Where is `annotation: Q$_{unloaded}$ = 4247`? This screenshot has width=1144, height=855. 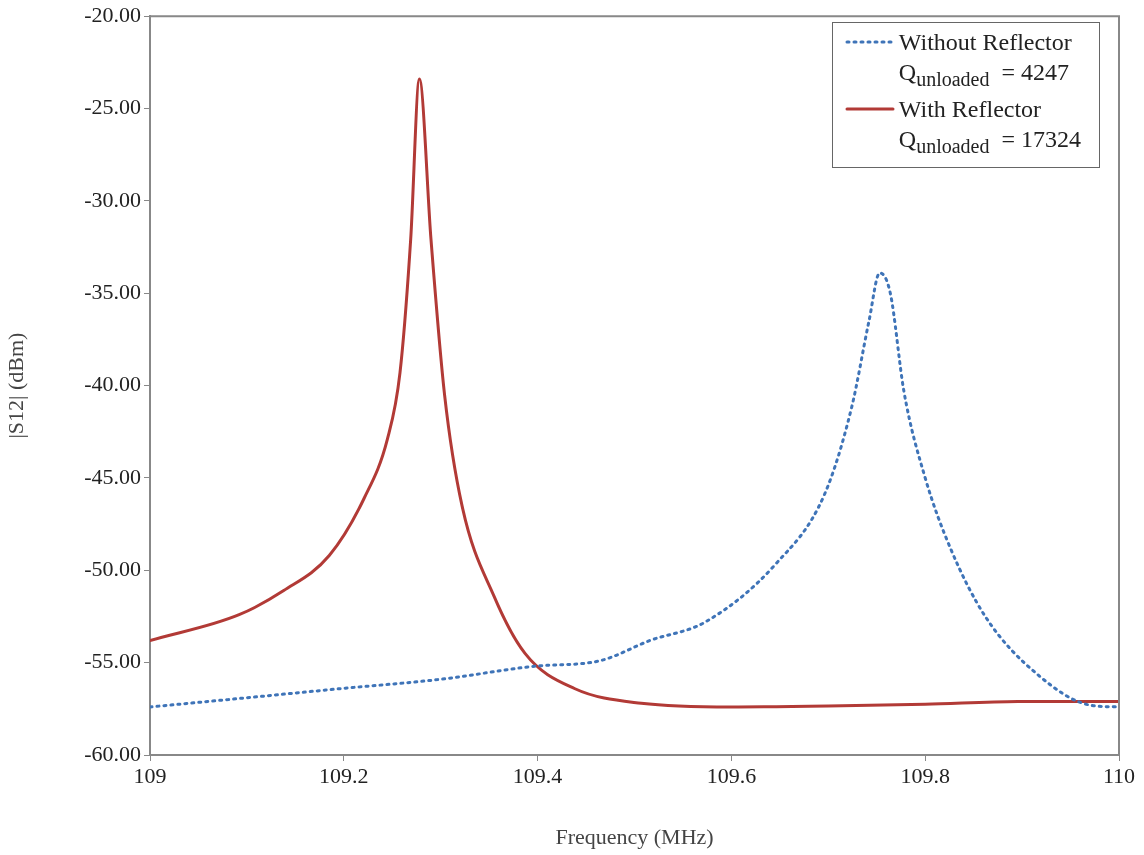
annotation: Q$_{unloaded}$ = 4247 is located at coordinates (983, 75).